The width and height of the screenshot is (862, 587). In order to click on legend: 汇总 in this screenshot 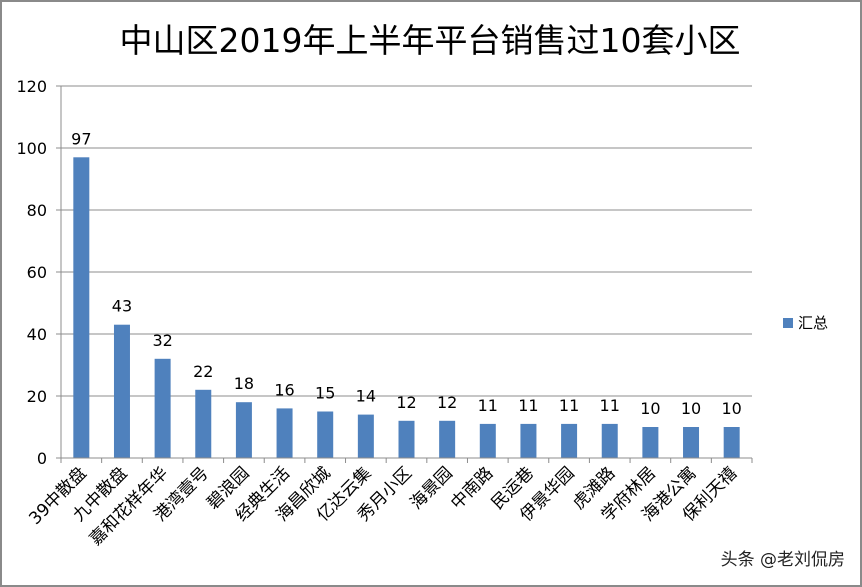, I will do `click(805, 323)`.